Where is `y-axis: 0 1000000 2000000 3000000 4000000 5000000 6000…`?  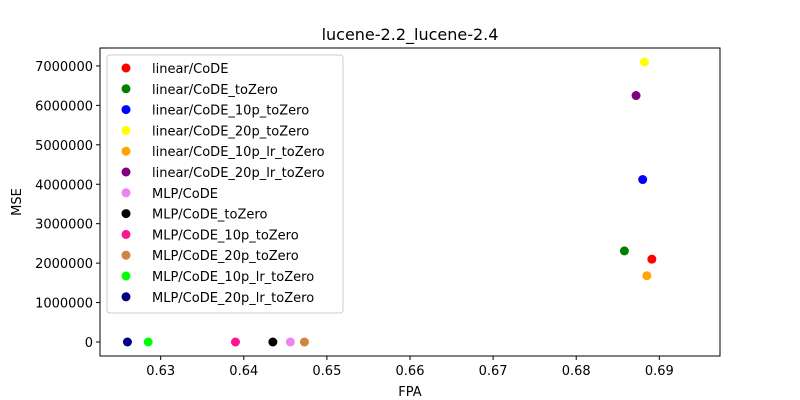
y-axis: 0 1000000 2000000 3000000 4000000 5000000 6000… is located at coordinates (67, 205).